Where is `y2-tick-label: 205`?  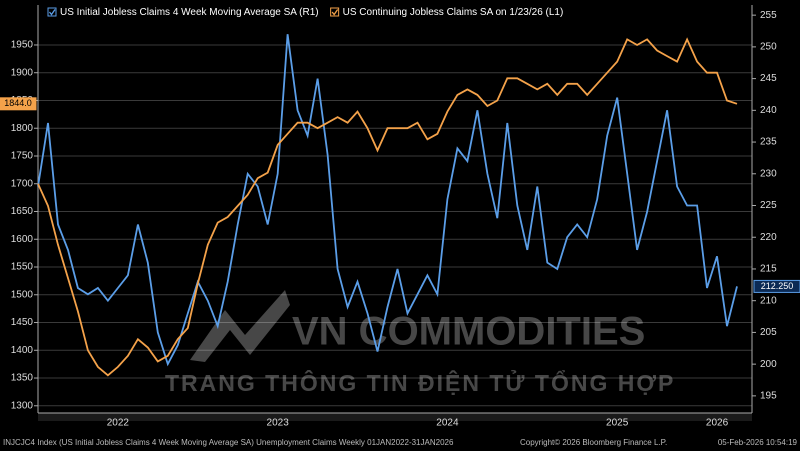
y2-tick-label: 205 is located at coordinates (768, 332).